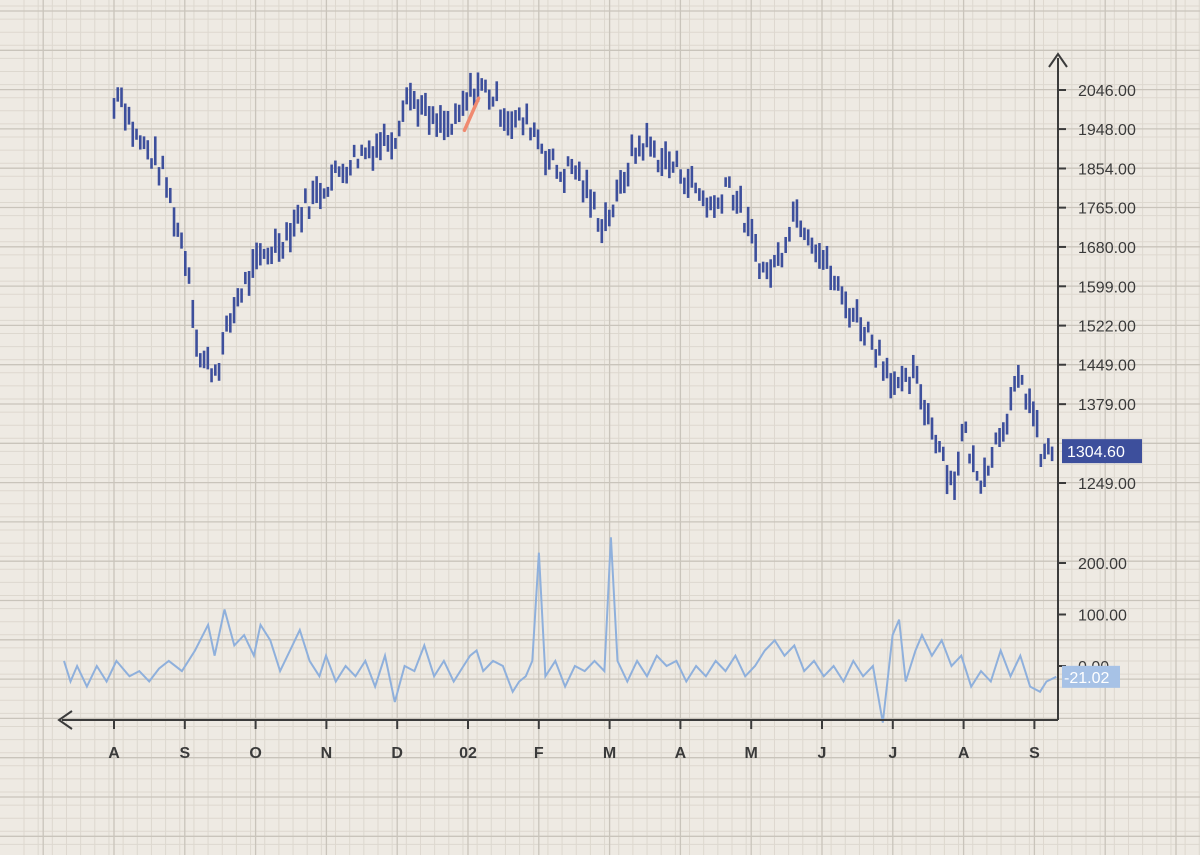 This screenshot has height=855, width=1200. What do you see at coordinates (1107, 91) in the screenshot?
I see `y-tick-label: 2046.00` at bounding box center [1107, 91].